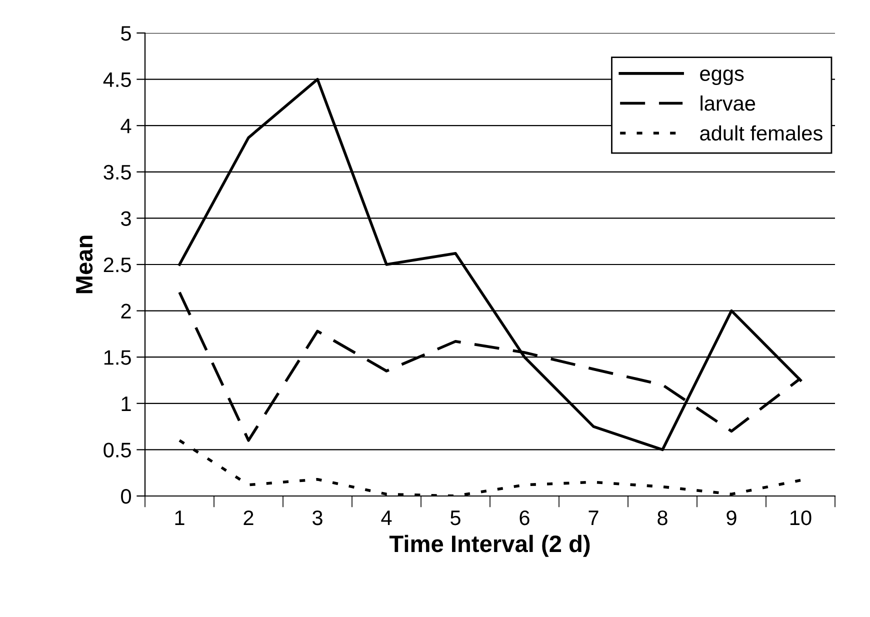 The image size is (870, 617). What do you see at coordinates (249, 517) in the screenshot?
I see `x-tick-label: 2` at bounding box center [249, 517].